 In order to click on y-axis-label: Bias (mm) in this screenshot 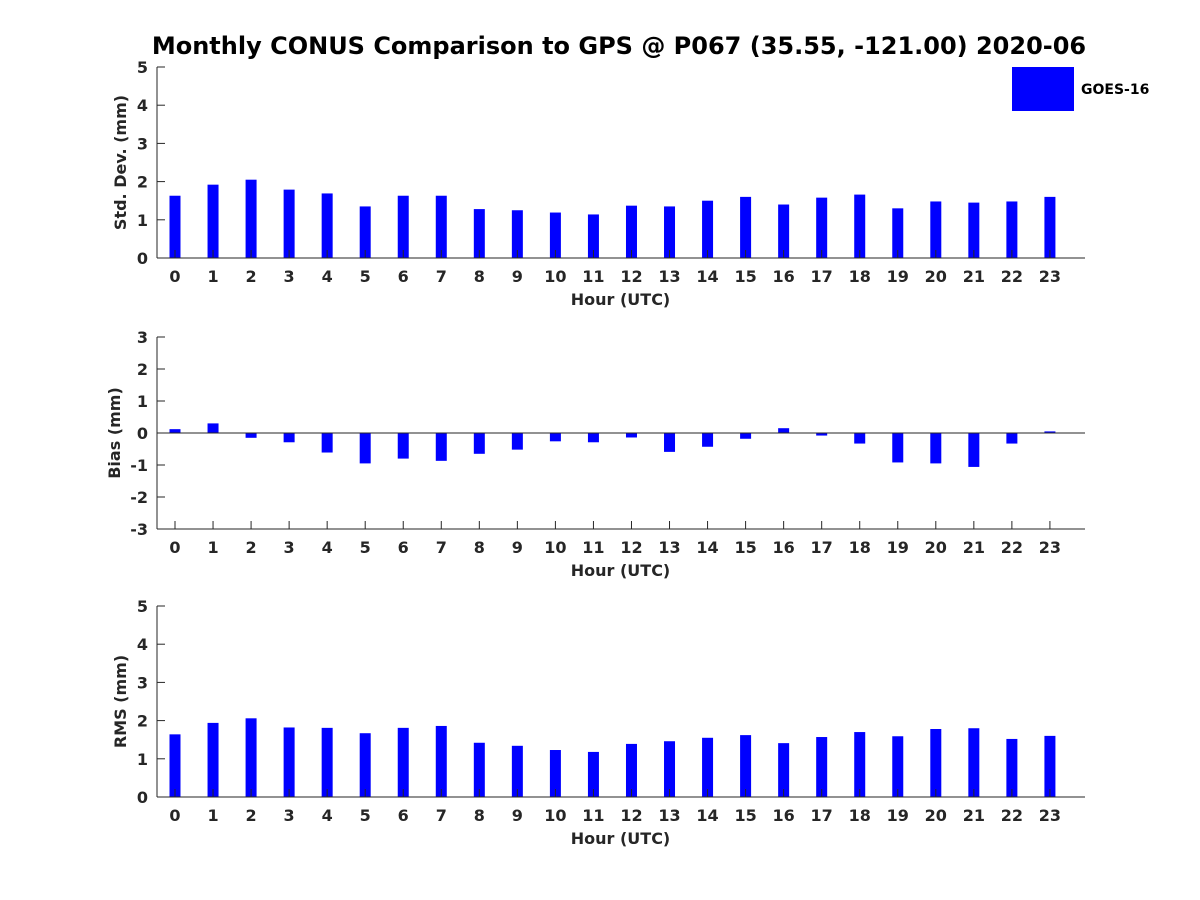, I will do `click(114, 433)`.